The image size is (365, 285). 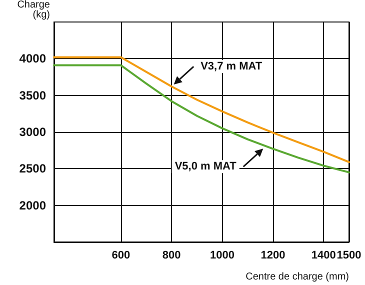 What do you see at coordinates (32, 132) in the screenshot?
I see `y-tick-label: 3000` at bounding box center [32, 132].